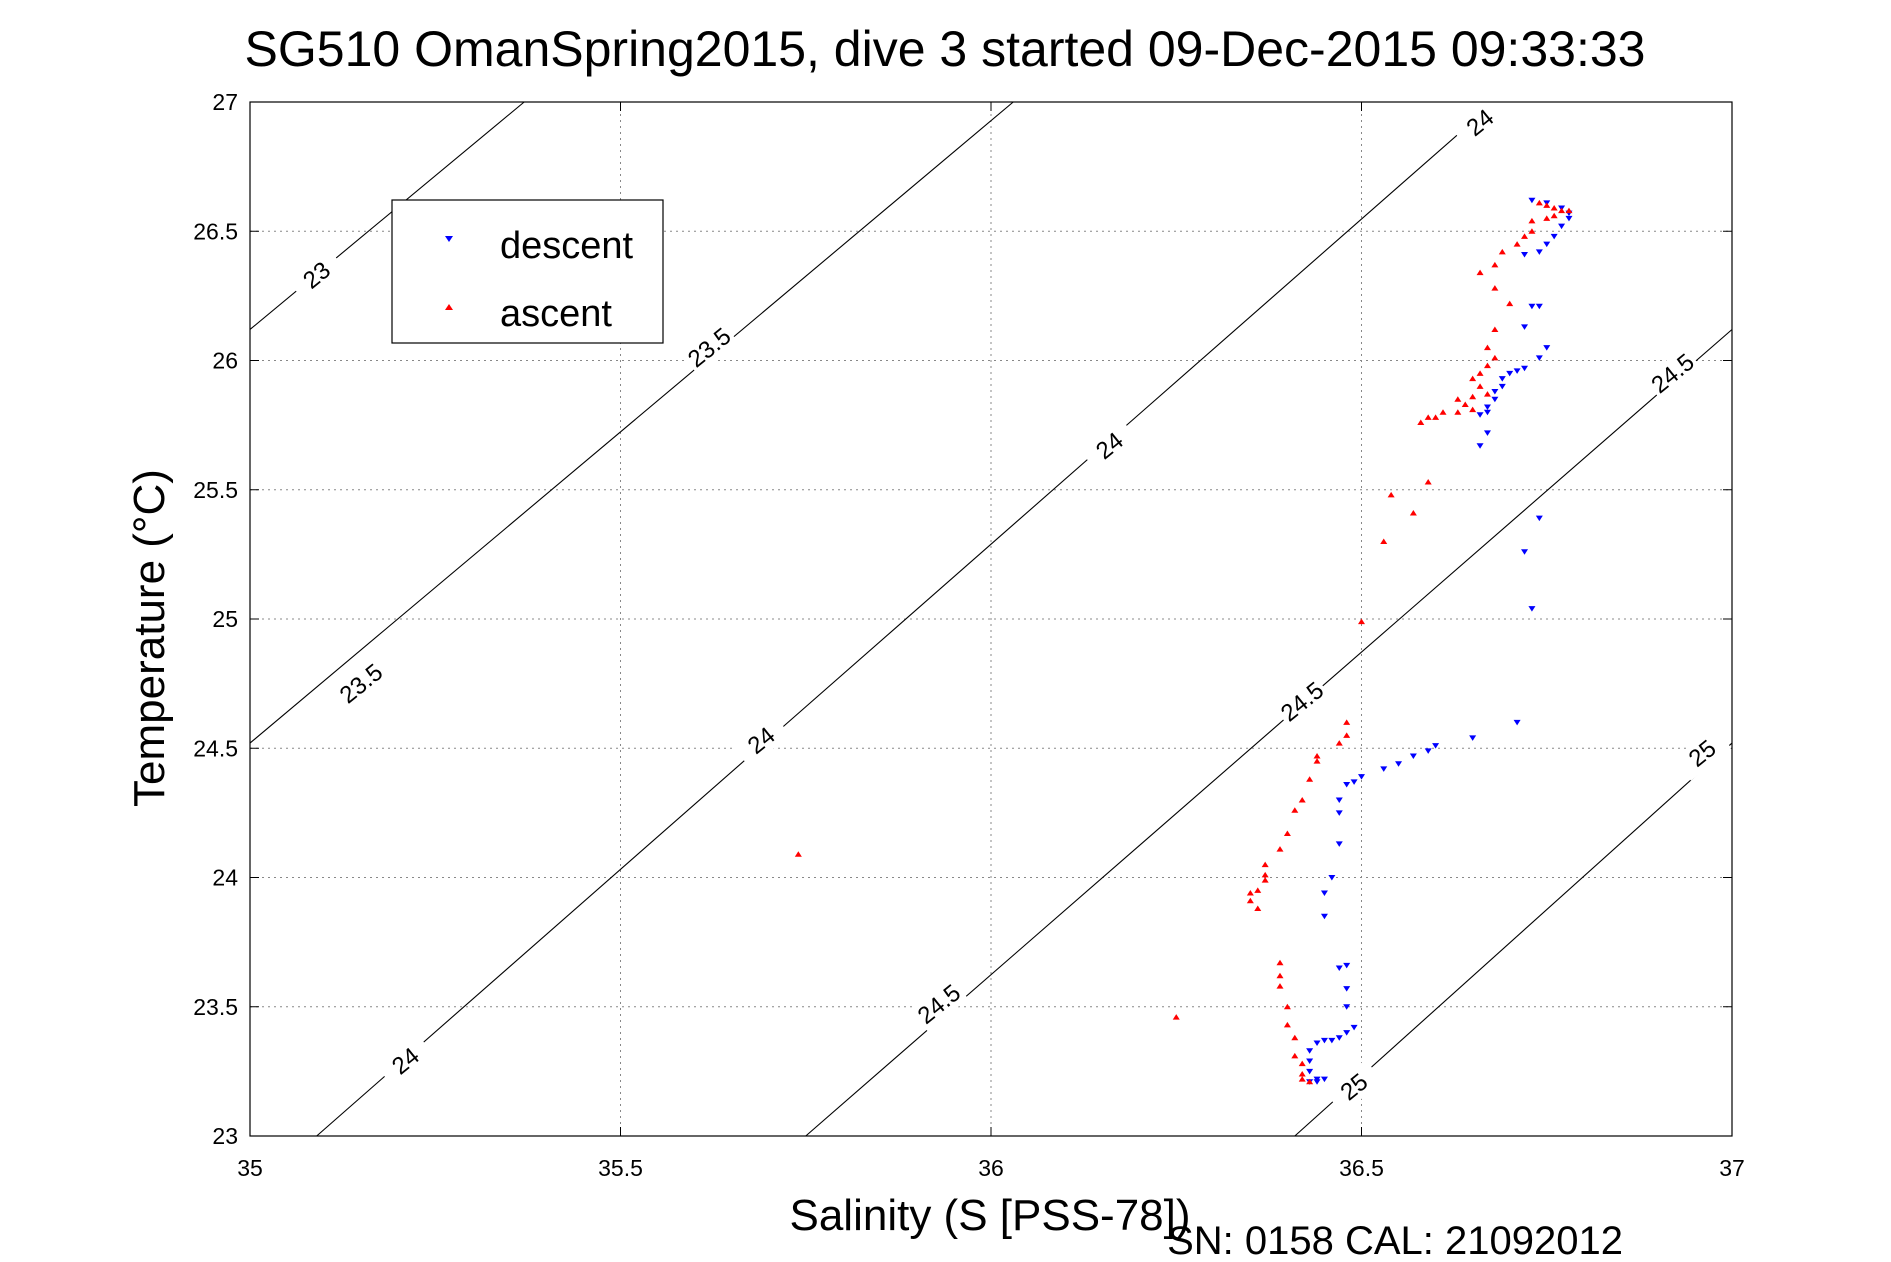 The width and height of the screenshot is (1891, 1262). Describe the element at coordinates (1732, 1168) in the screenshot. I see `x-tick-label: 37` at that location.